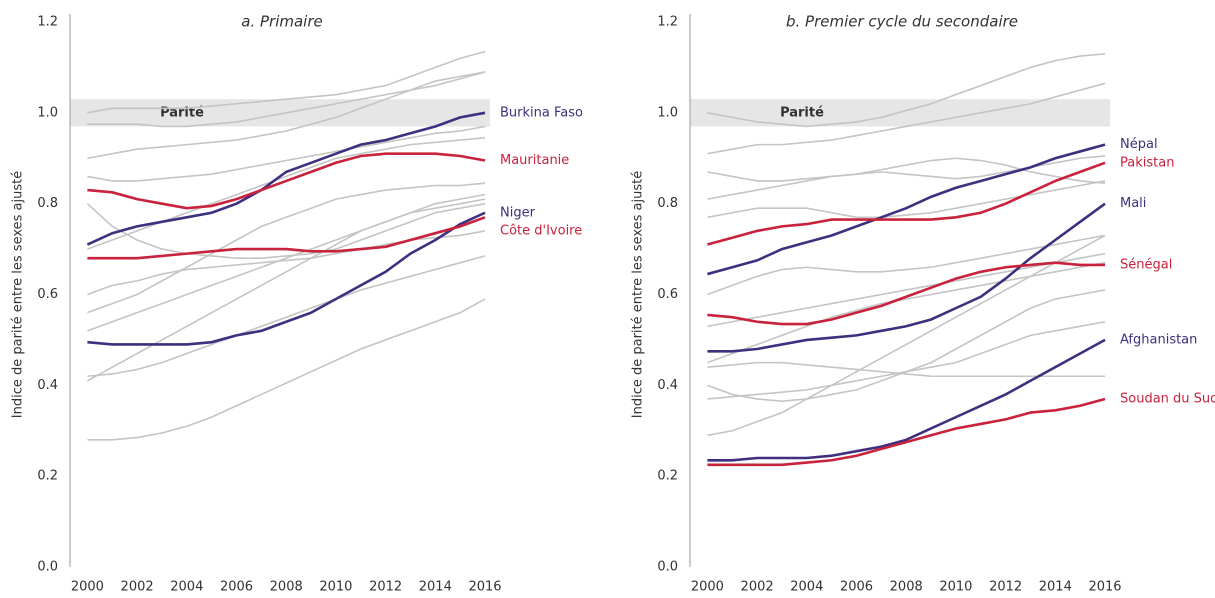  Describe the element at coordinates (802, 112) in the screenshot. I see `parity-label: Parité` at that location.